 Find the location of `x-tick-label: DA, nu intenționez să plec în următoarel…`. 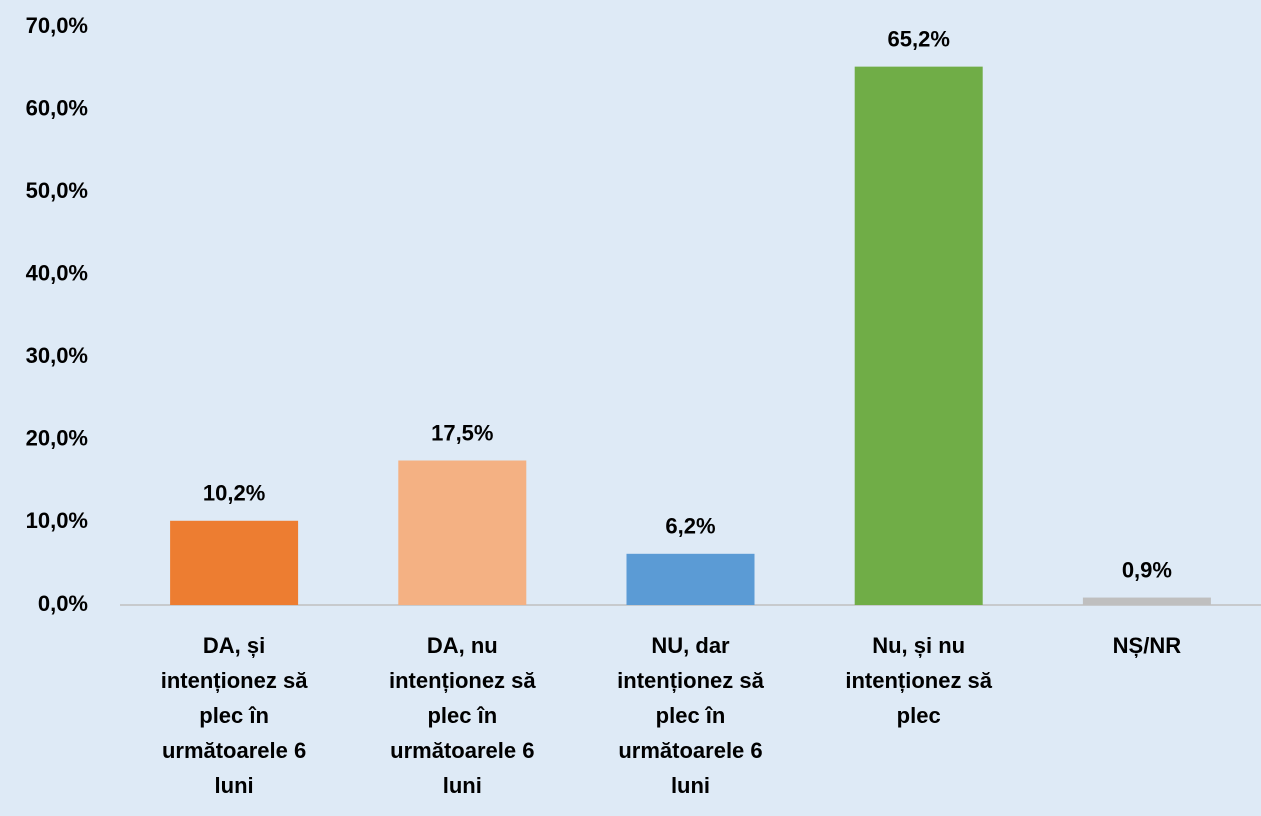

x-tick-label: DA, nu intenționez să plec în următoarel… is located at coordinates (462, 715).